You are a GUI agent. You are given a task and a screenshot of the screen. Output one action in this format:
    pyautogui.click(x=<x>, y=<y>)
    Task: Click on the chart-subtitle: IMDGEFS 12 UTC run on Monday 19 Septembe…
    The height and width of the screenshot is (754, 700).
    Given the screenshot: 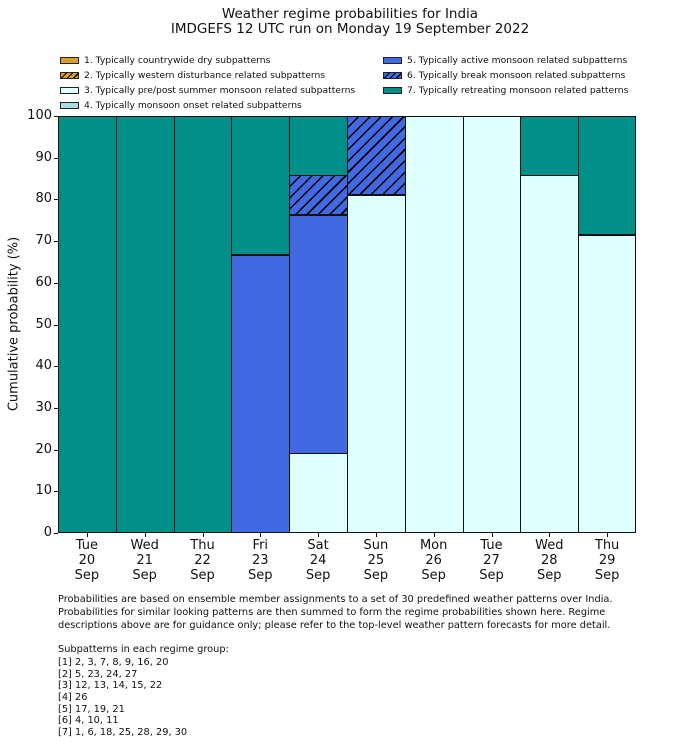 What is the action you would take?
    pyautogui.click(x=350, y=29)
    